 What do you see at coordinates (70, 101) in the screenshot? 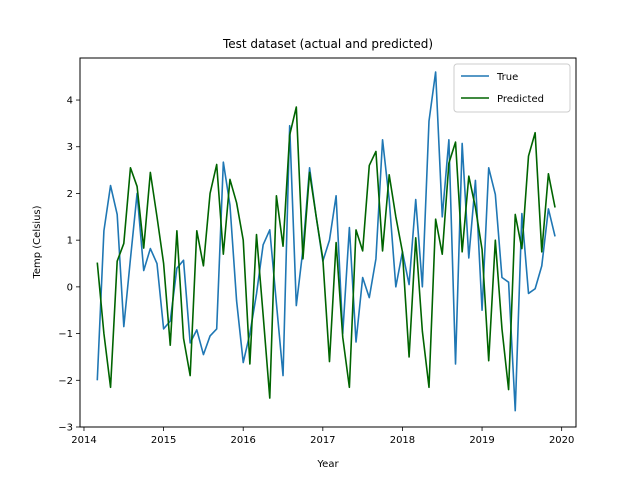
I see `y-tick-label: 4` at bounding box center [70, 101].